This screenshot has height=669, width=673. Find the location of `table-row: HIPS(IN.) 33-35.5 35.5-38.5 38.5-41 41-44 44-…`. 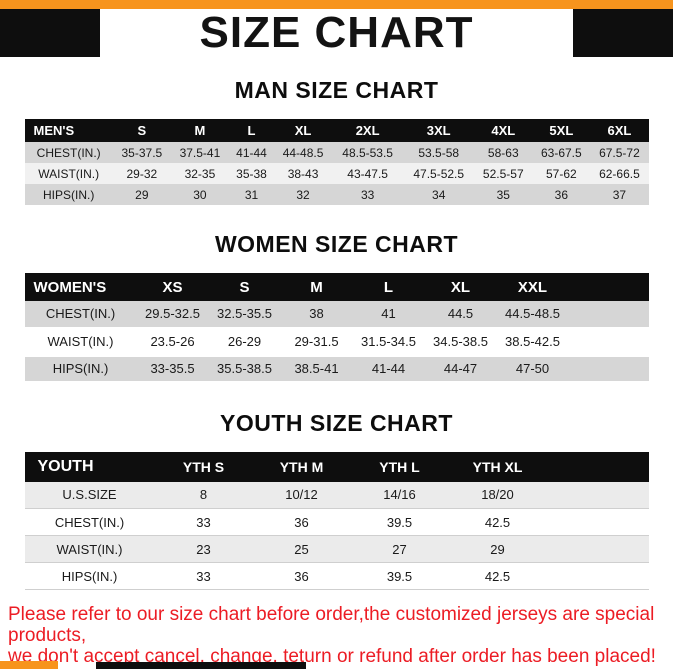

table-row: HIPS(IN.) 33-35.5 35.5-38.5 38.5-41 41-44 44-… is located at coordinates (336, 369).